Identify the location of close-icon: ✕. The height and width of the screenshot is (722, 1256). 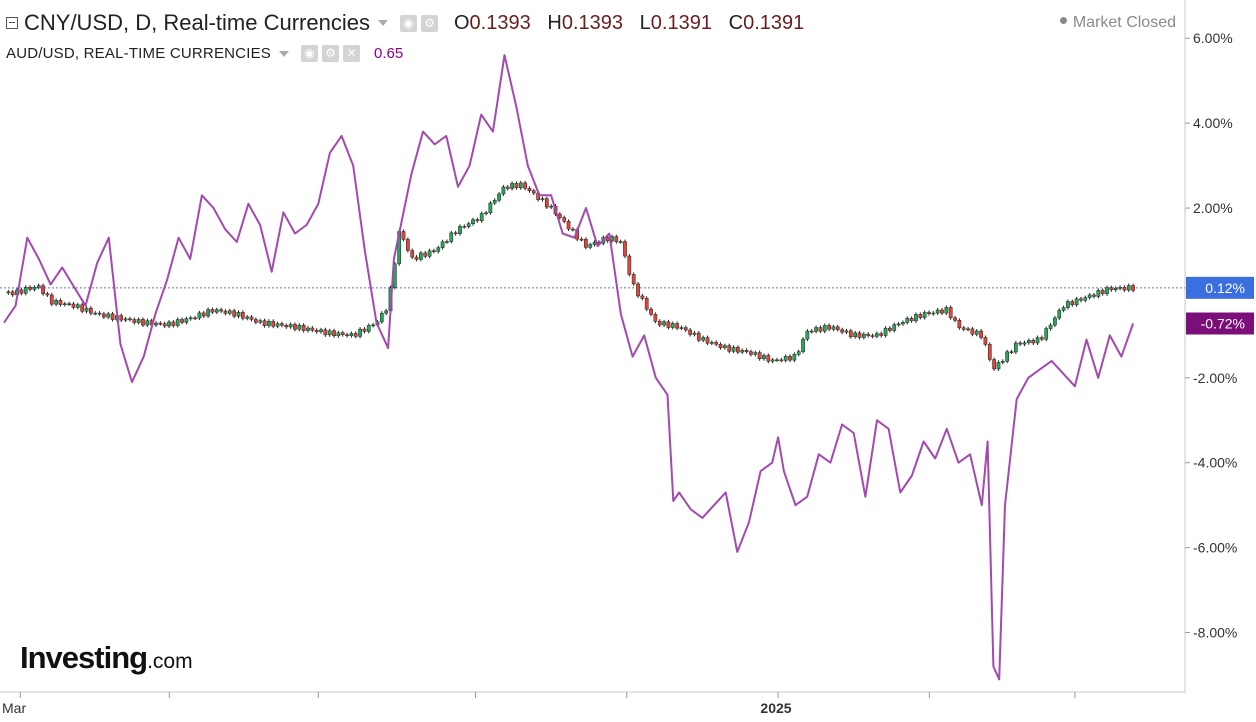
(351, 53).